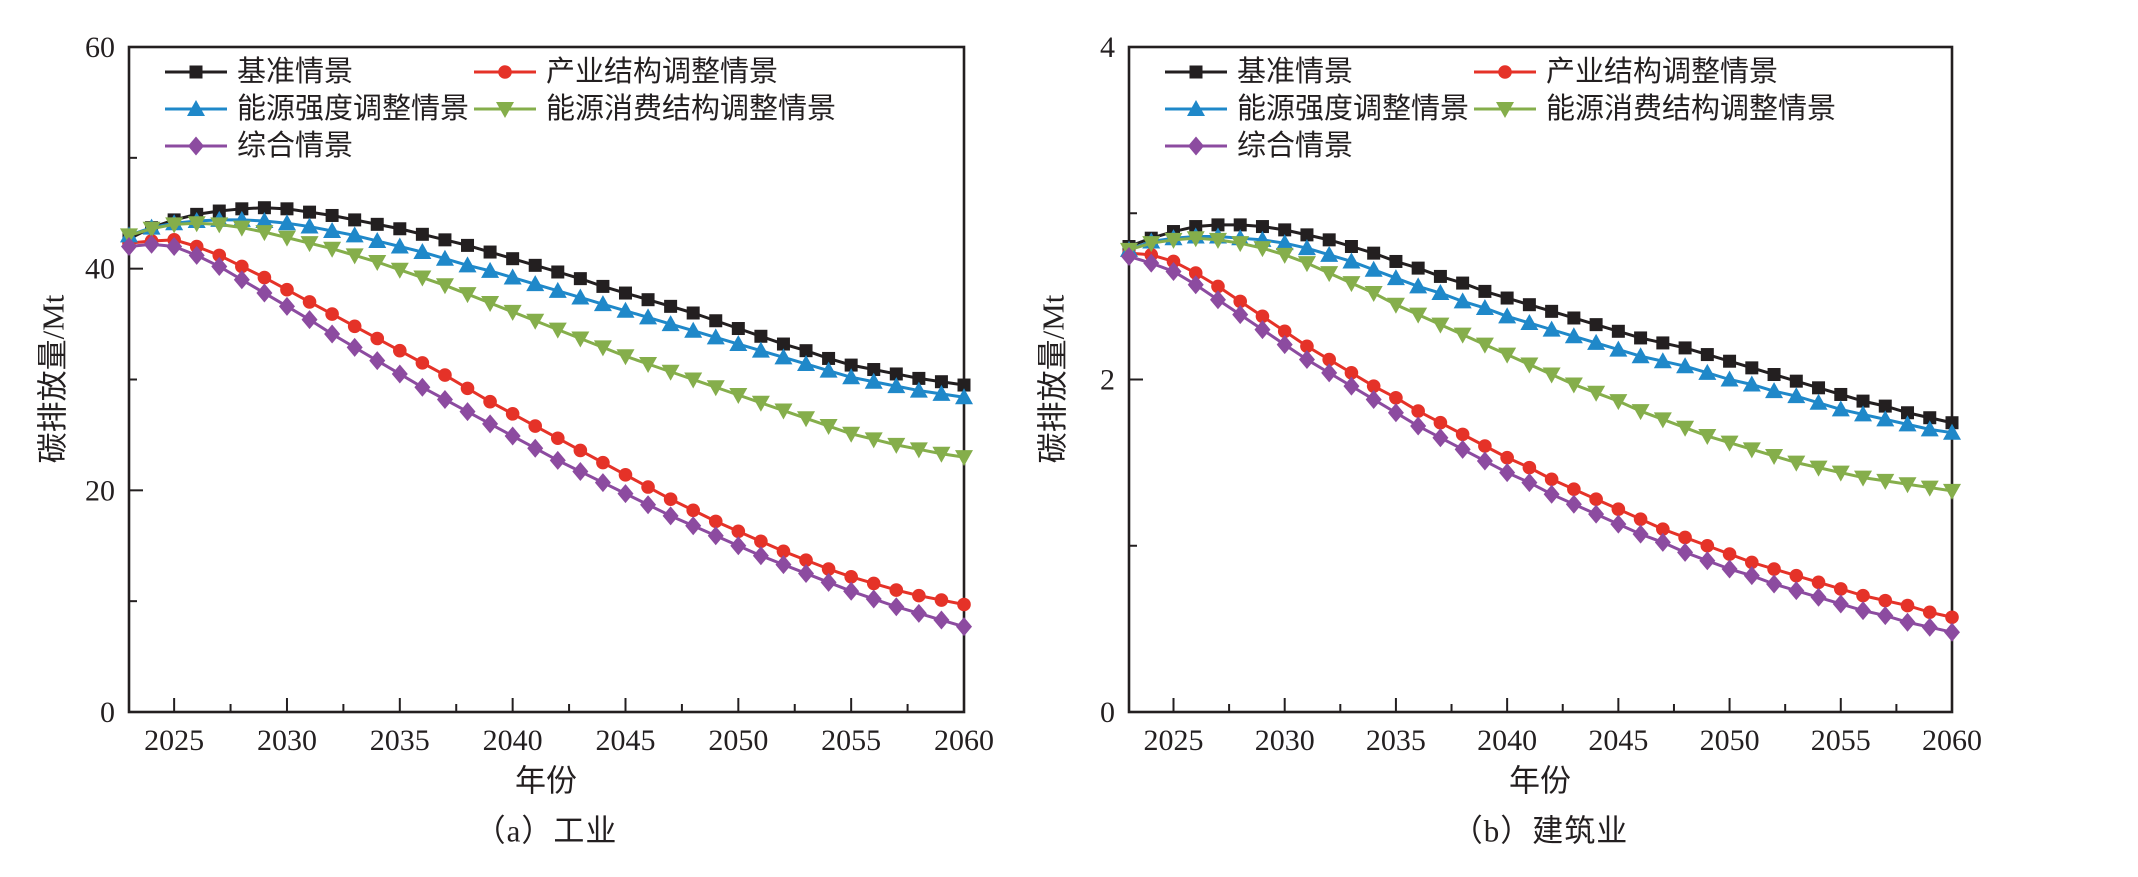 This screenshot has width=2138, height=877. What do you see at coordinates (1107, 47) in the screenshot?
I see `y-tick-label: 4` at bounding box center [1107, 47].